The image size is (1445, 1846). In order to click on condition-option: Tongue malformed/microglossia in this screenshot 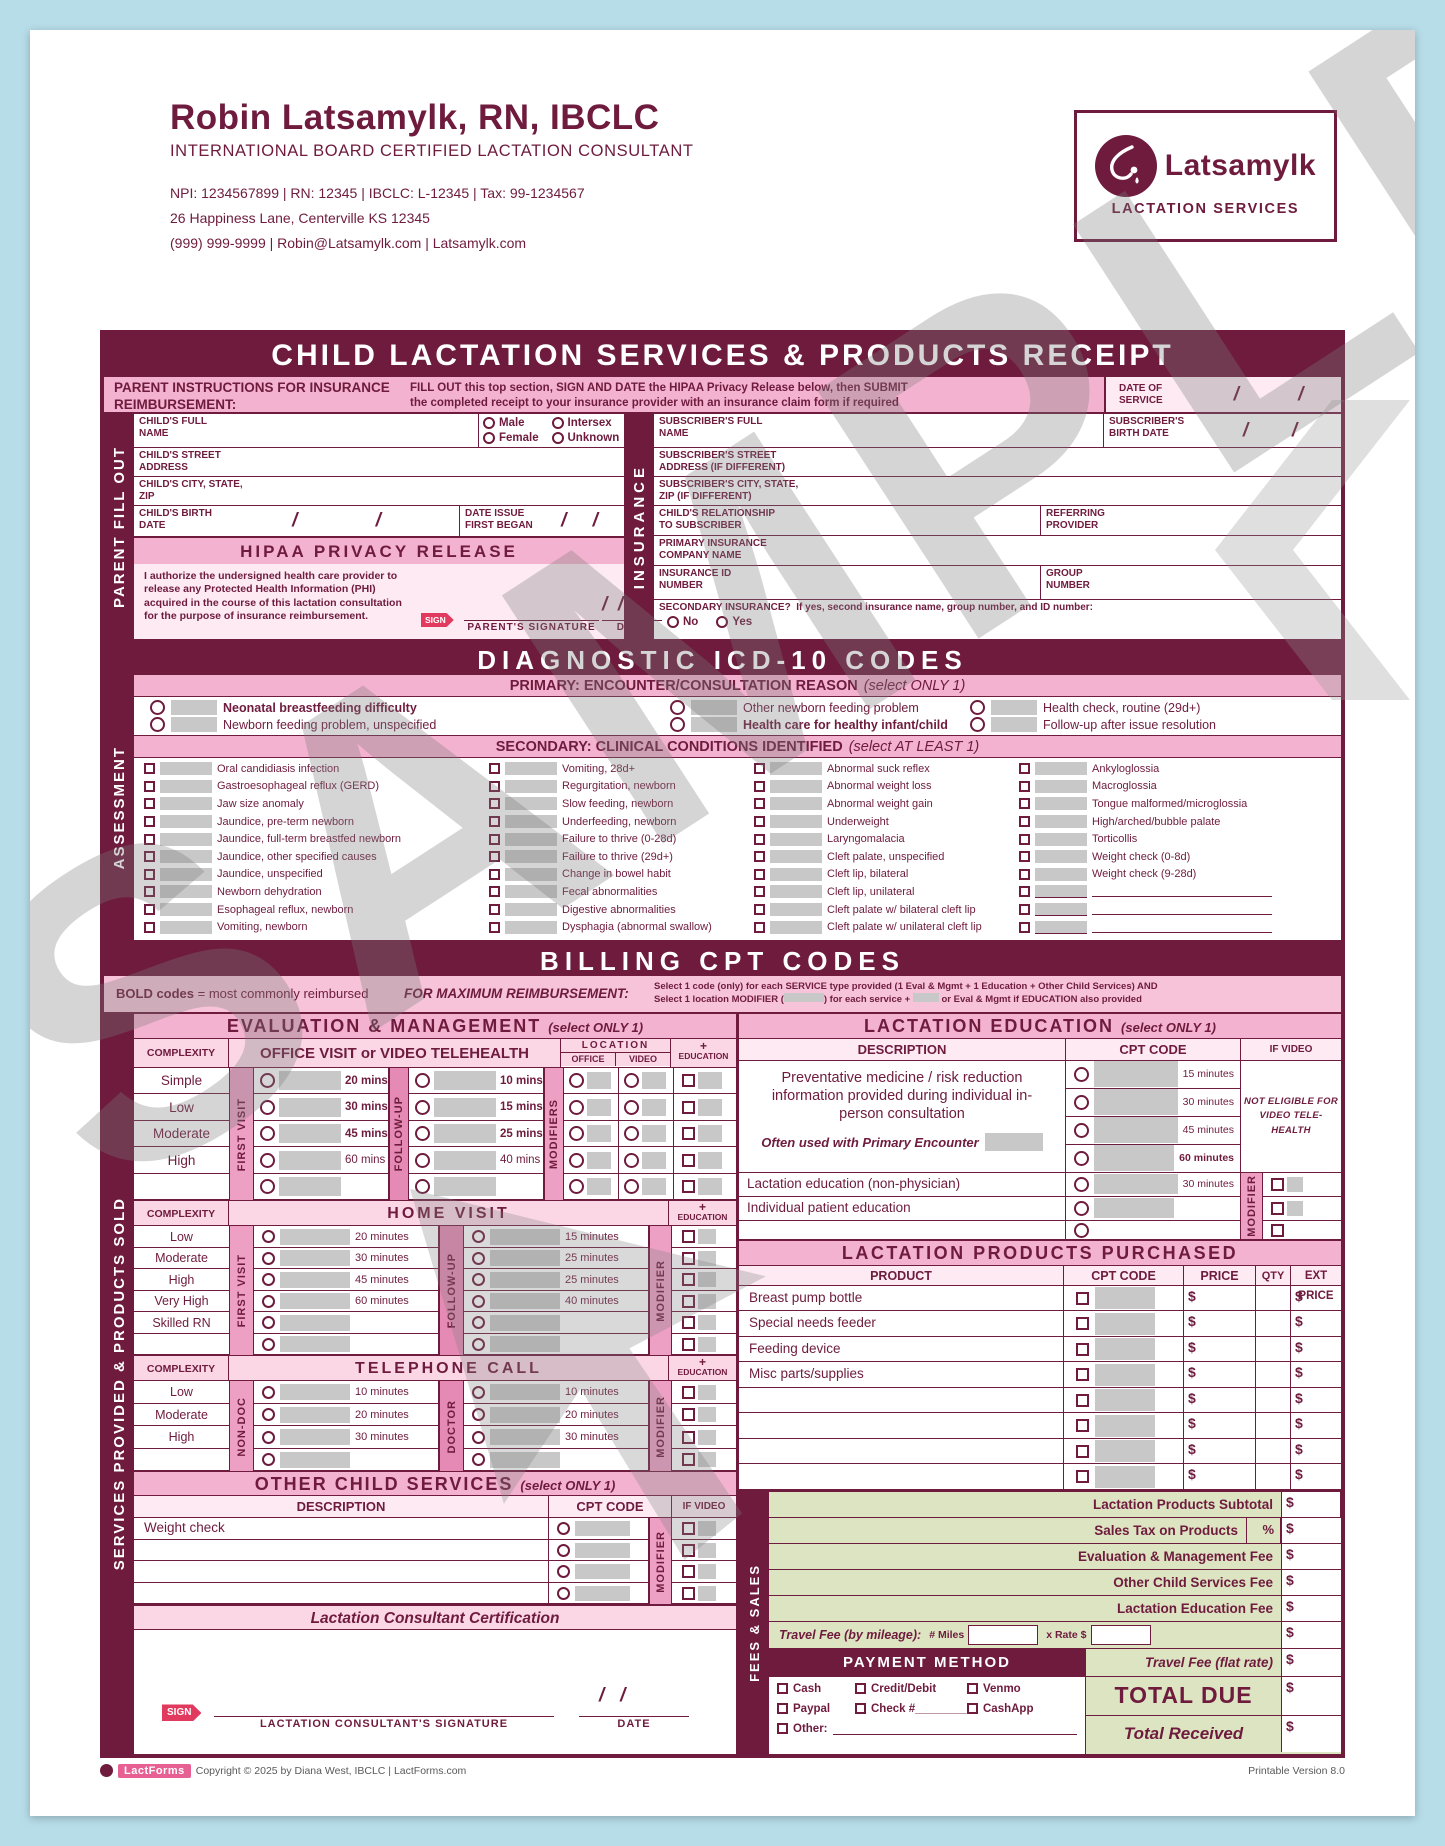, I will do `click(1175, 804)`.